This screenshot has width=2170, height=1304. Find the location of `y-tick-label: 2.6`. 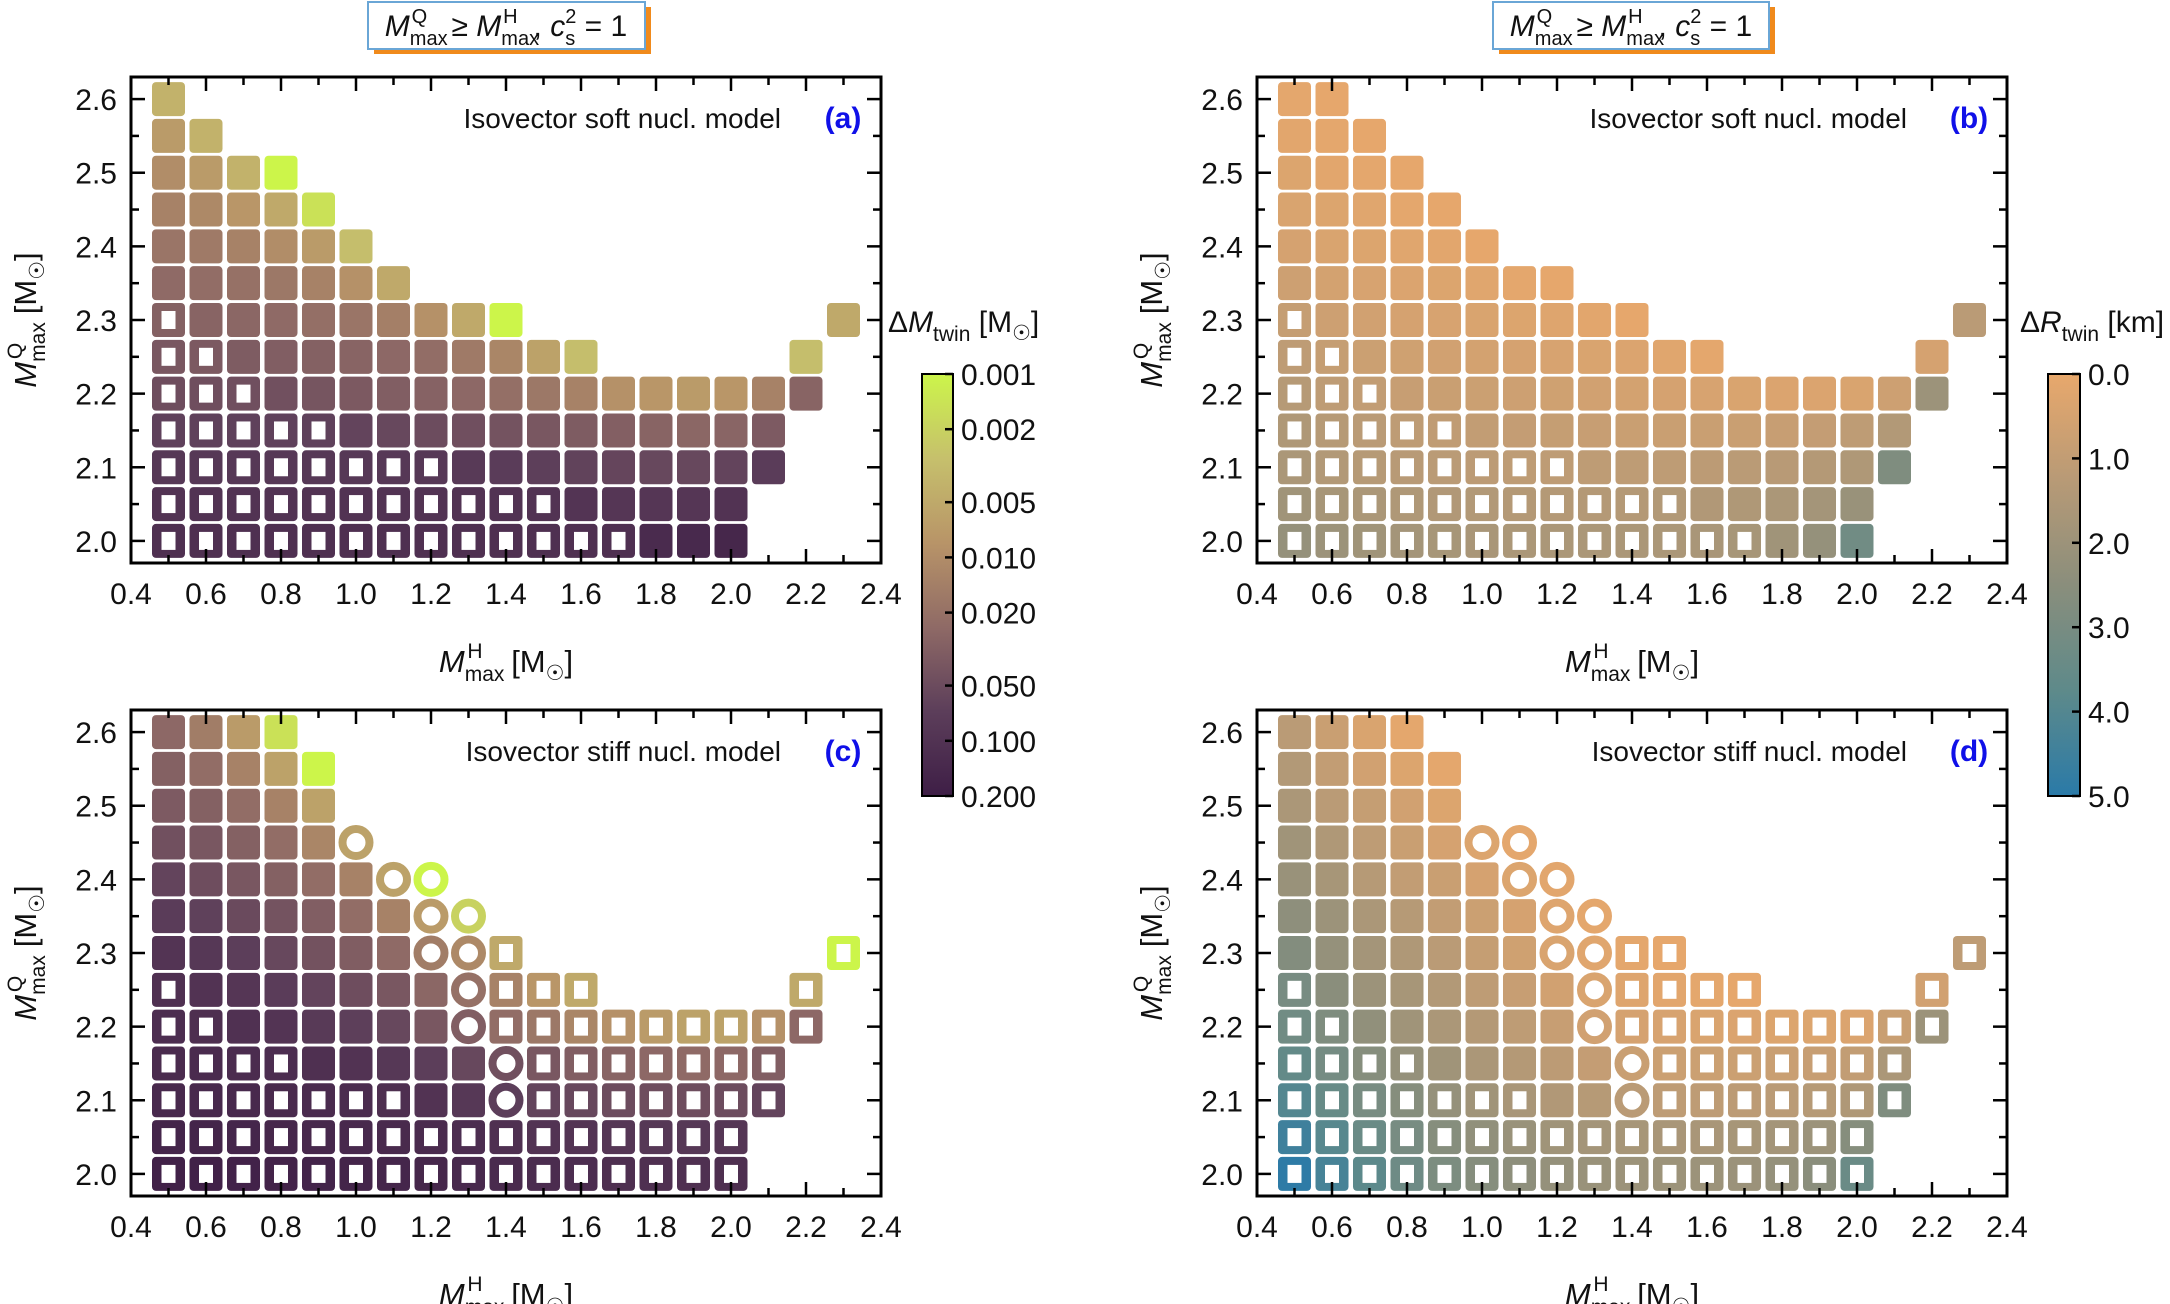

y-tick-label: 2.6 is located at coordinates (1222, 100).